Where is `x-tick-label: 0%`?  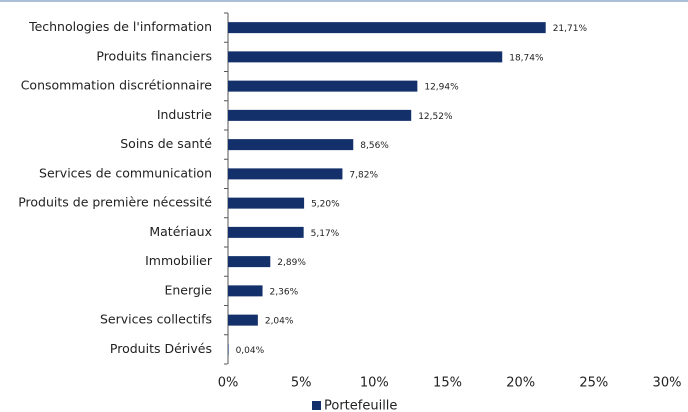
x-tick-label: 0% is located at coordinates (228, 383).